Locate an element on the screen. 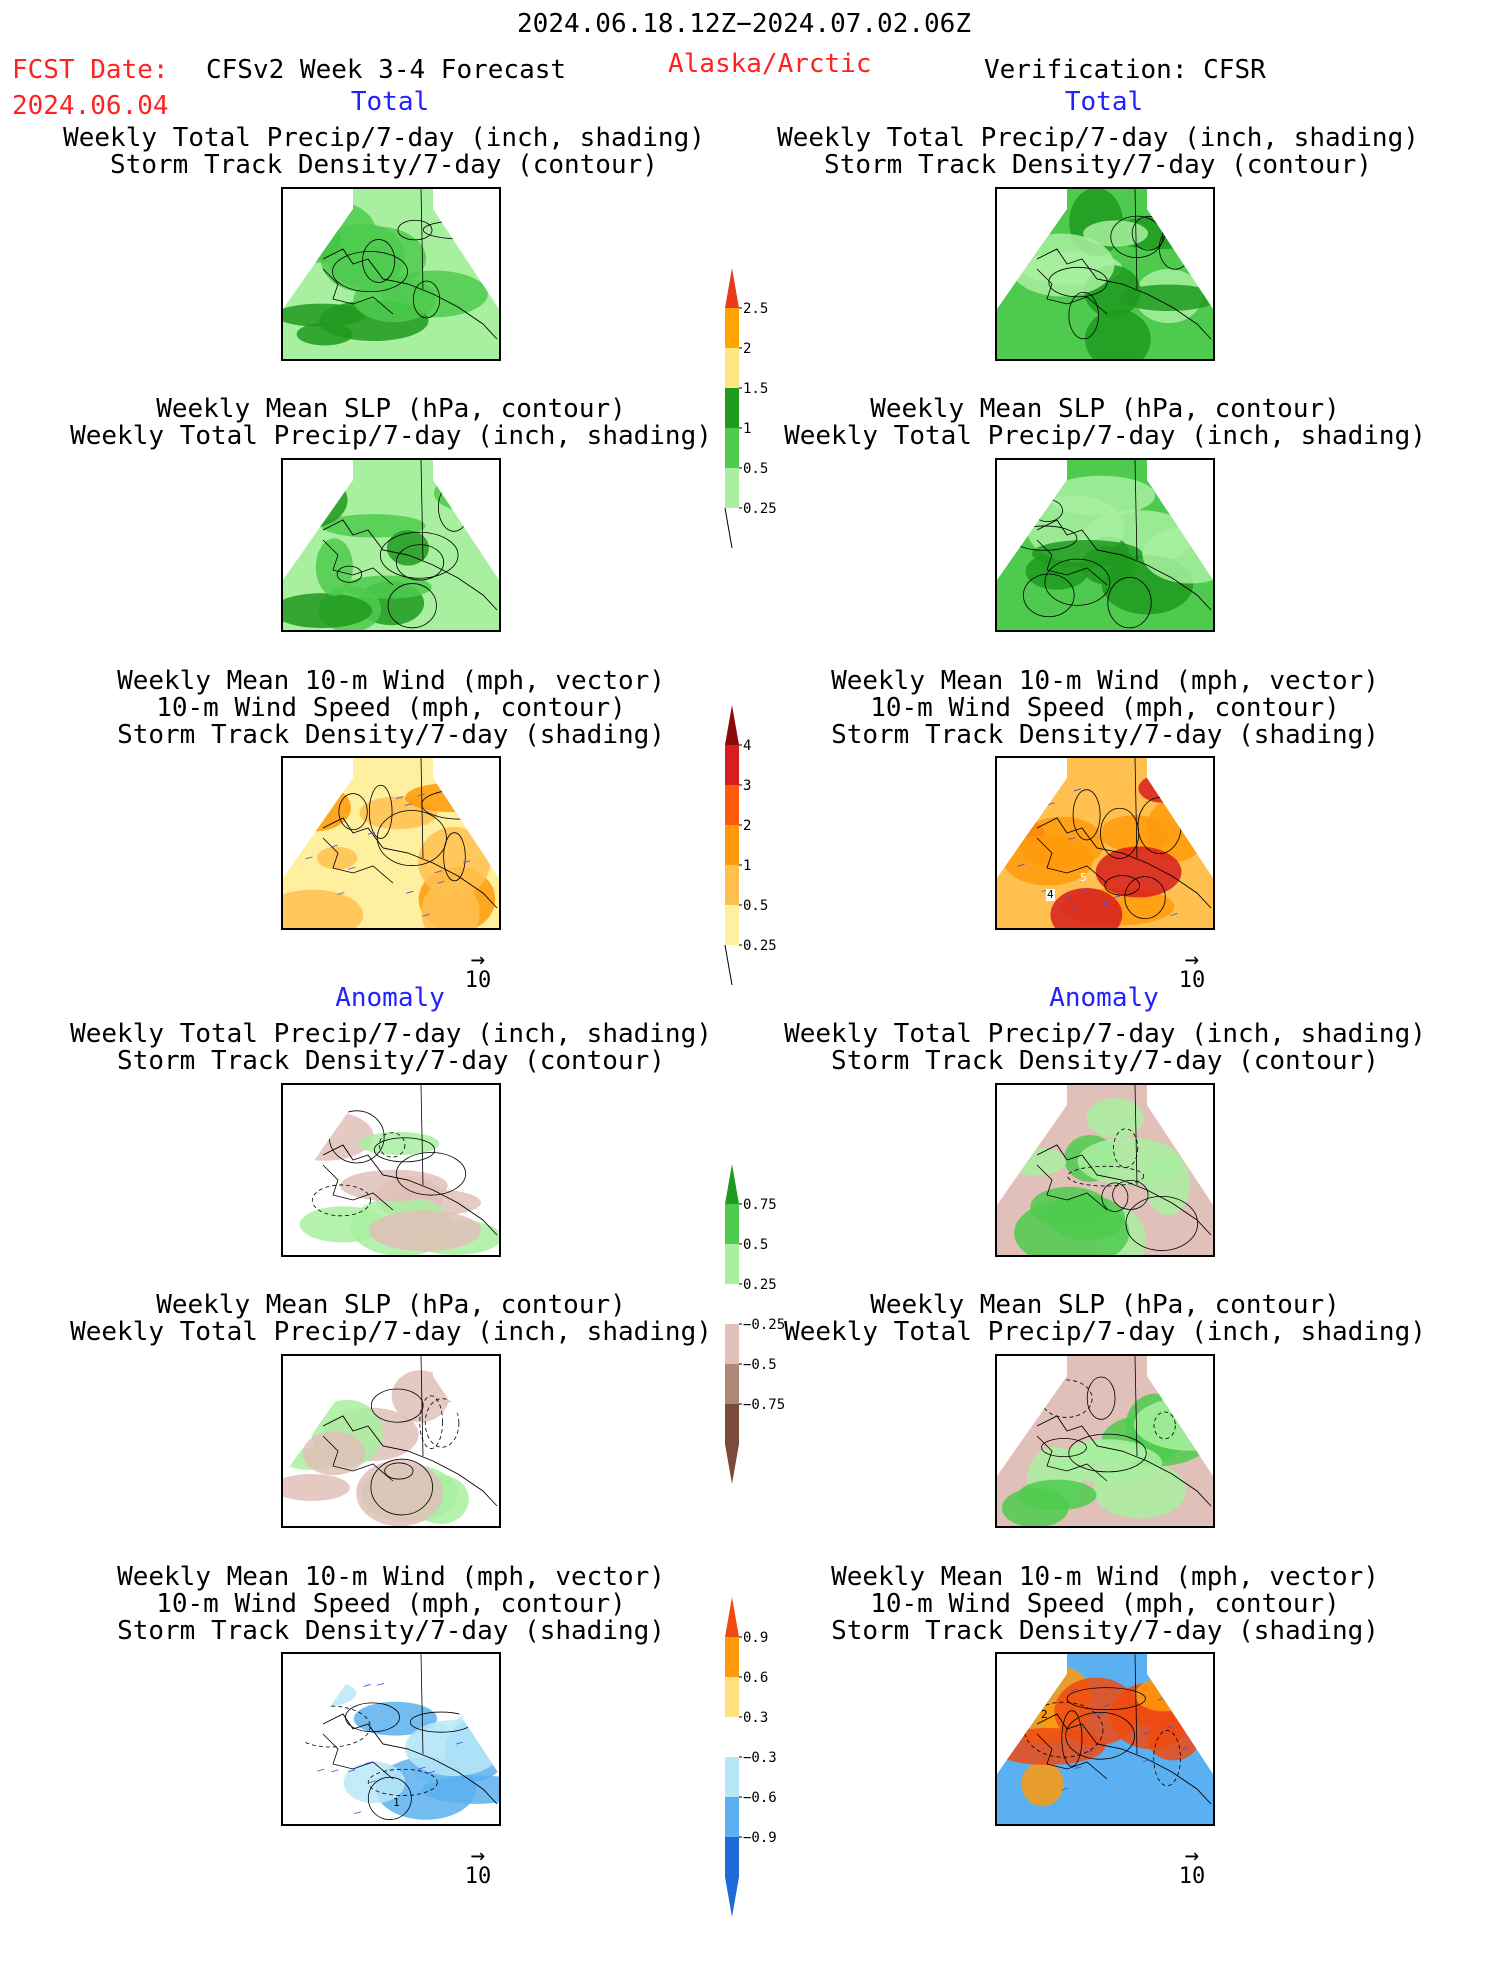 This screenshot has height=1961, width=1487. colorbar-tick-label: −0.6 is located at coordinates (760, 1798).